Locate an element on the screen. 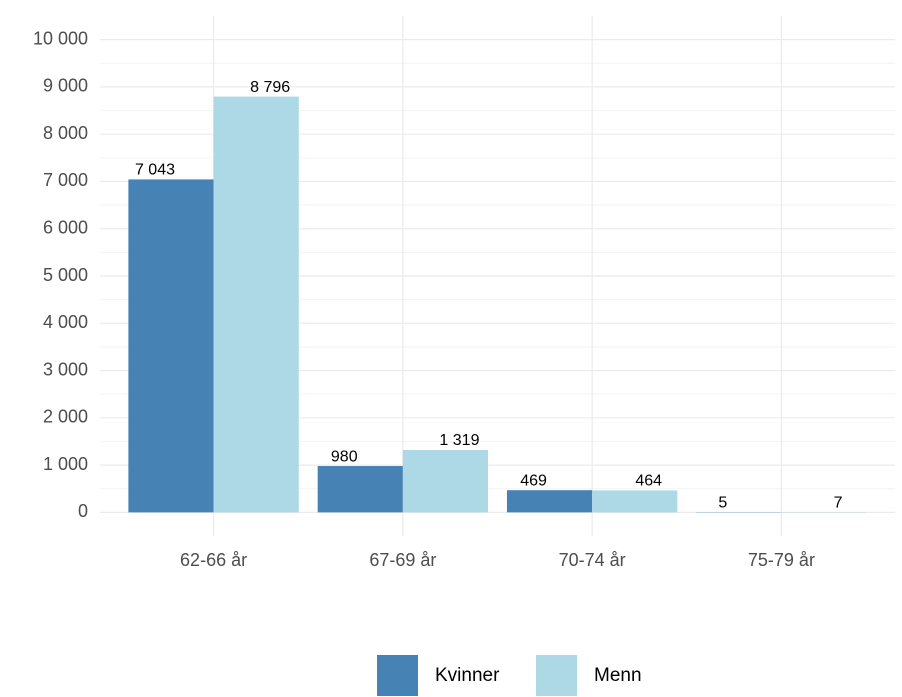 Image resolution: width=902 pixels, height=697 pixels. y-tick-label: 6 000 is located at coordinates (65, 227).